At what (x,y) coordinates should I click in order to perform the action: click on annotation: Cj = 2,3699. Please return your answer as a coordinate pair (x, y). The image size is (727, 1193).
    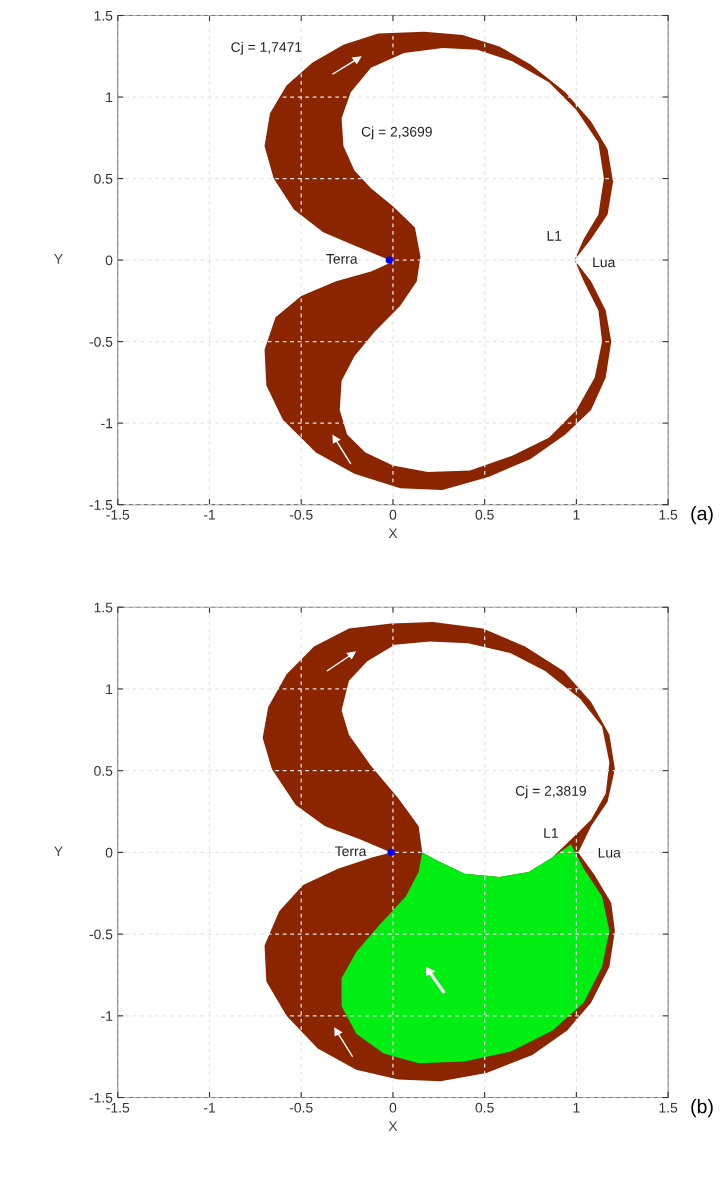
    Looking at the image, I should click on (396, 133).